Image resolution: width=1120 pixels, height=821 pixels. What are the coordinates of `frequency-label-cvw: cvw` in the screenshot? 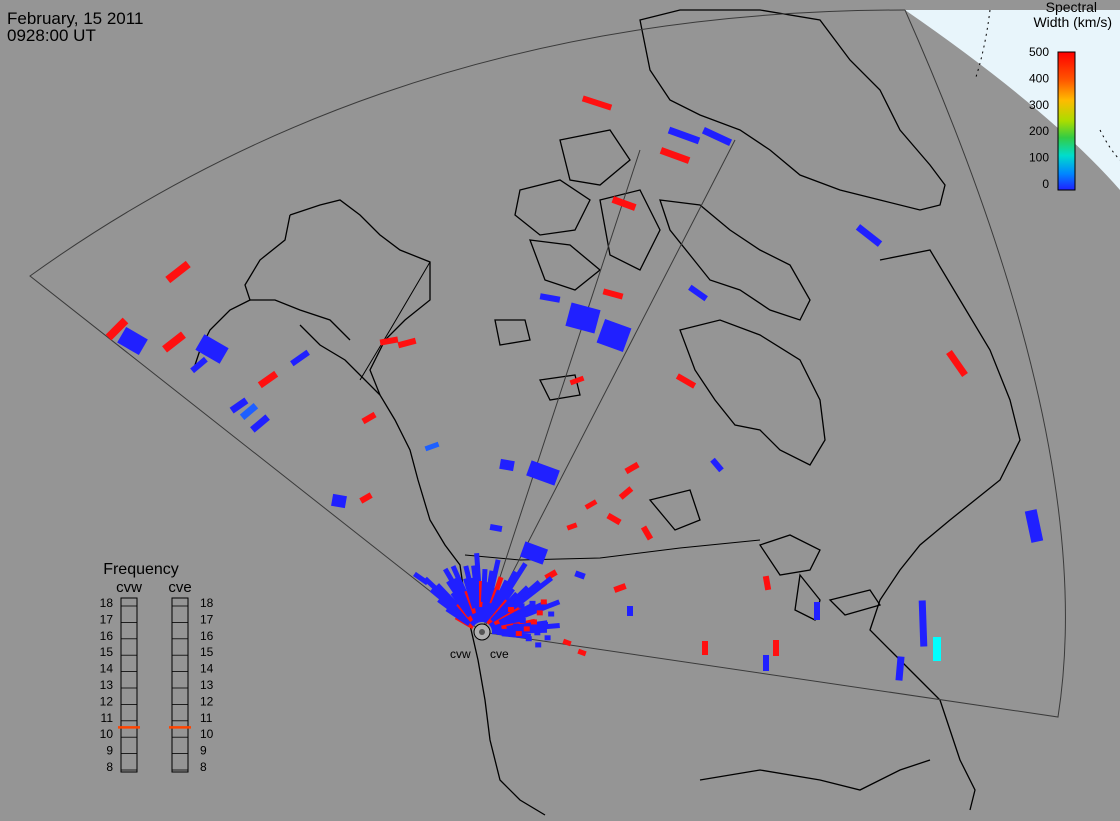 It's located at (129, 587).